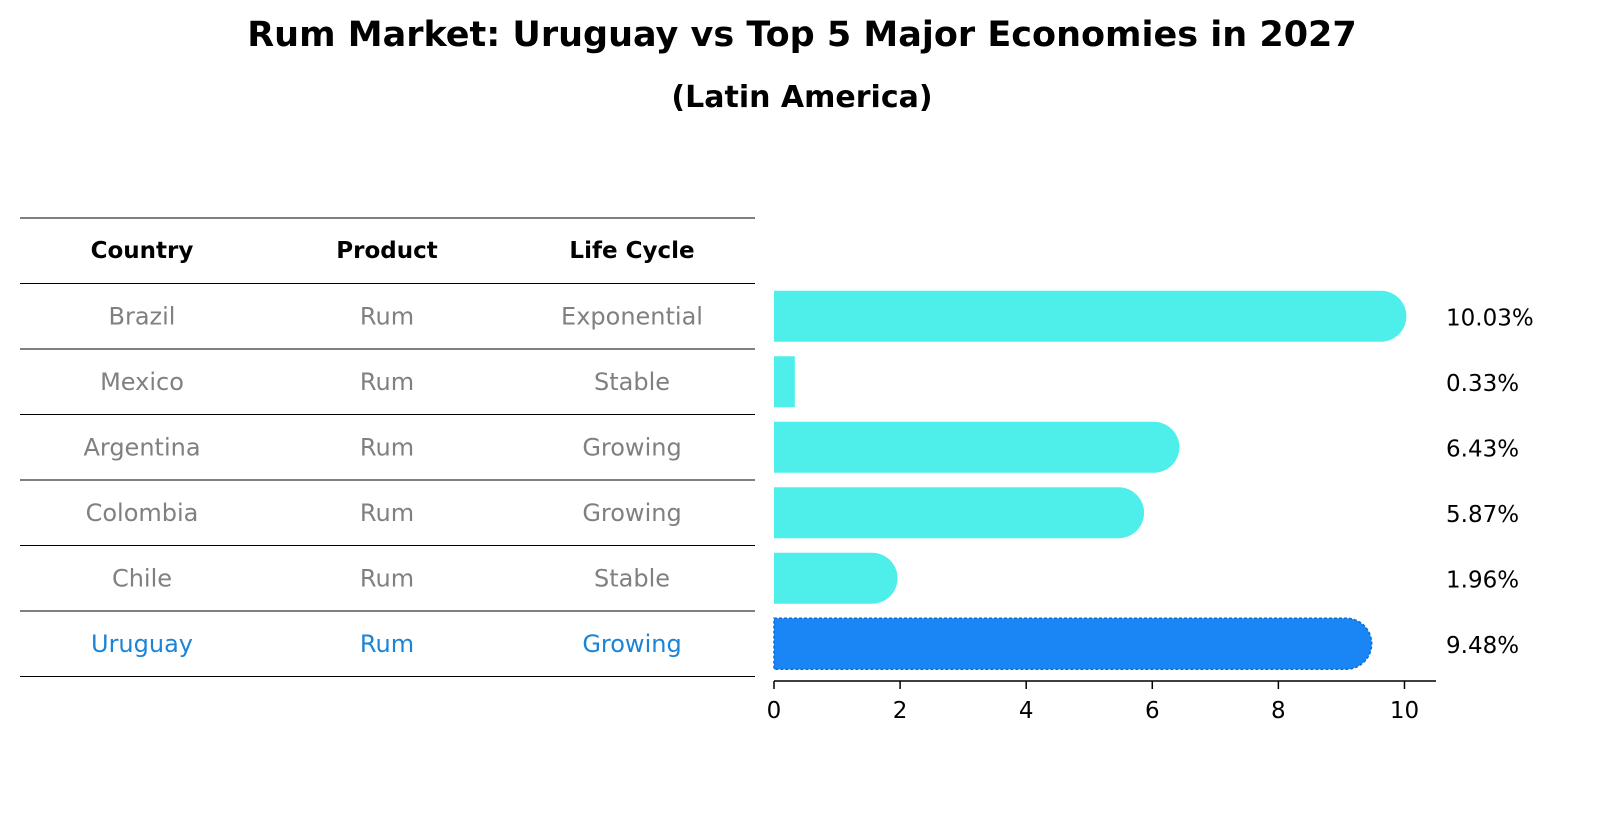 Image resolution: width=1604 pixels, height=823 pixels. I want to click on bar-value-label: 0.33%, so click(1482, 384).